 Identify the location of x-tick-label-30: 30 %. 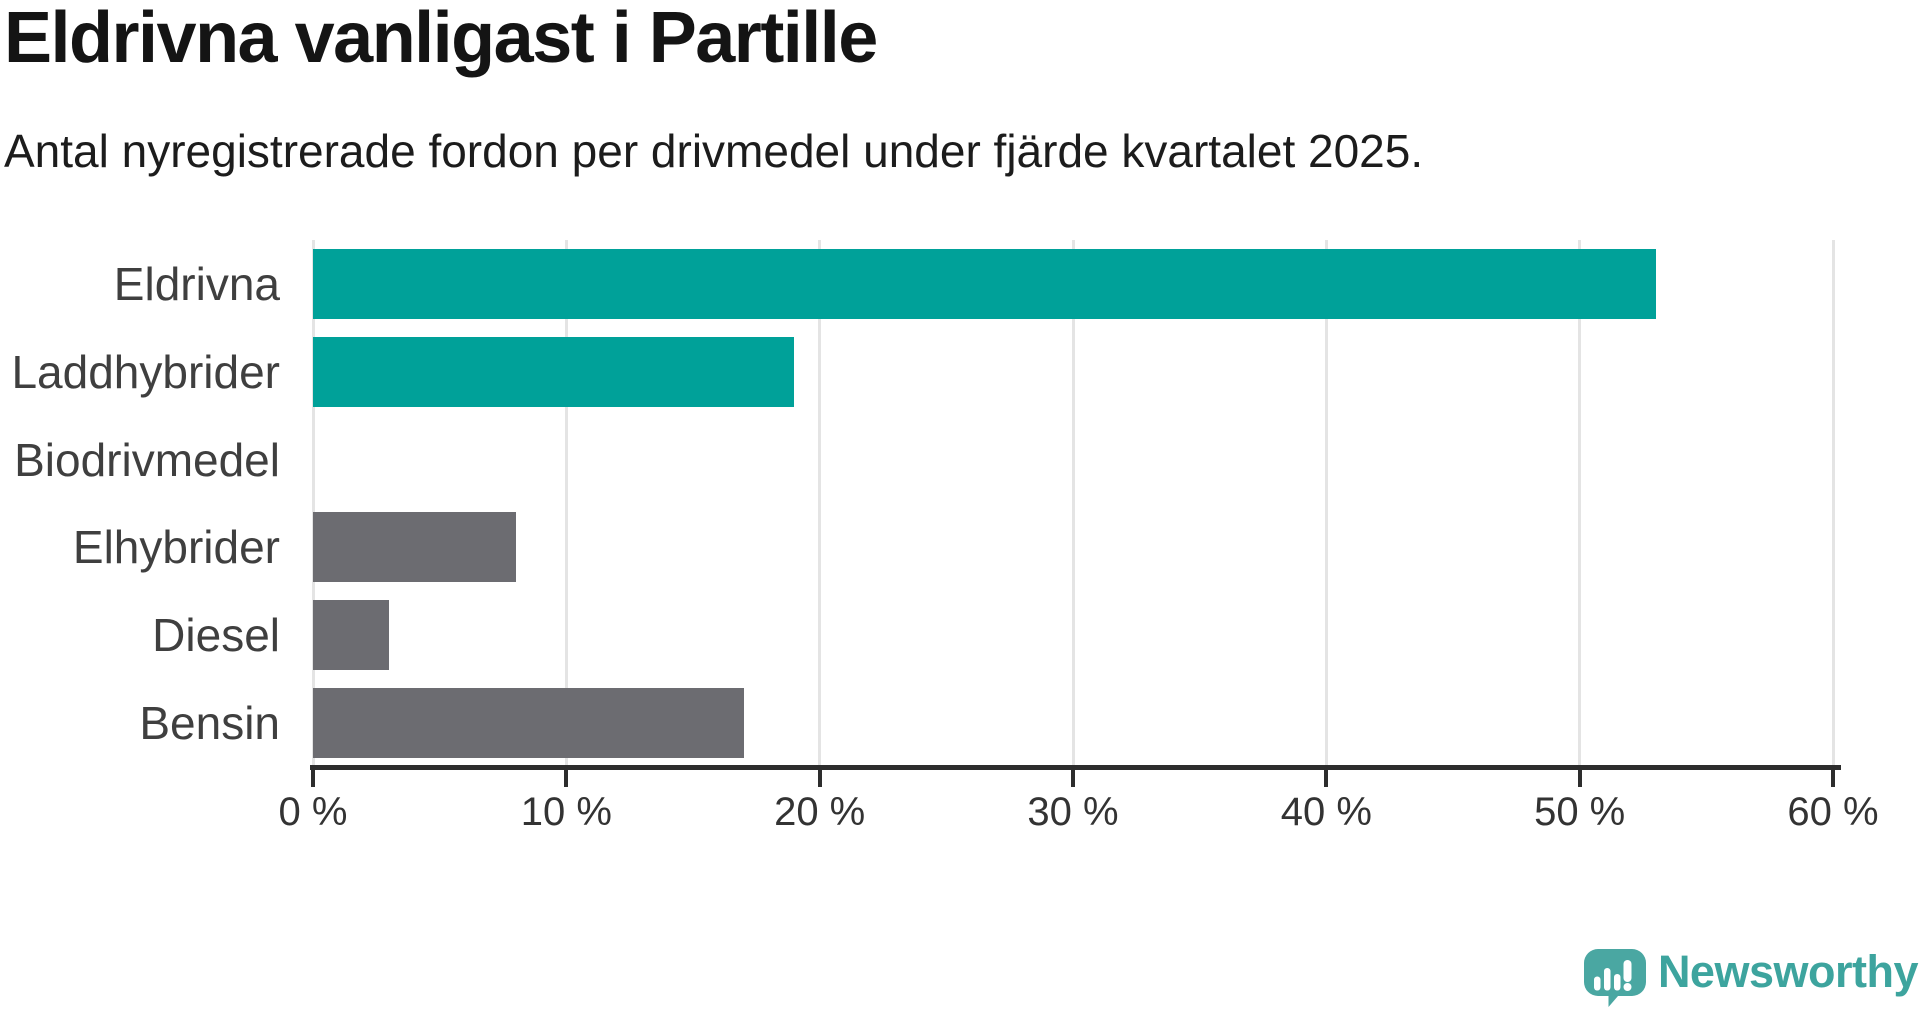
(1073, 812).